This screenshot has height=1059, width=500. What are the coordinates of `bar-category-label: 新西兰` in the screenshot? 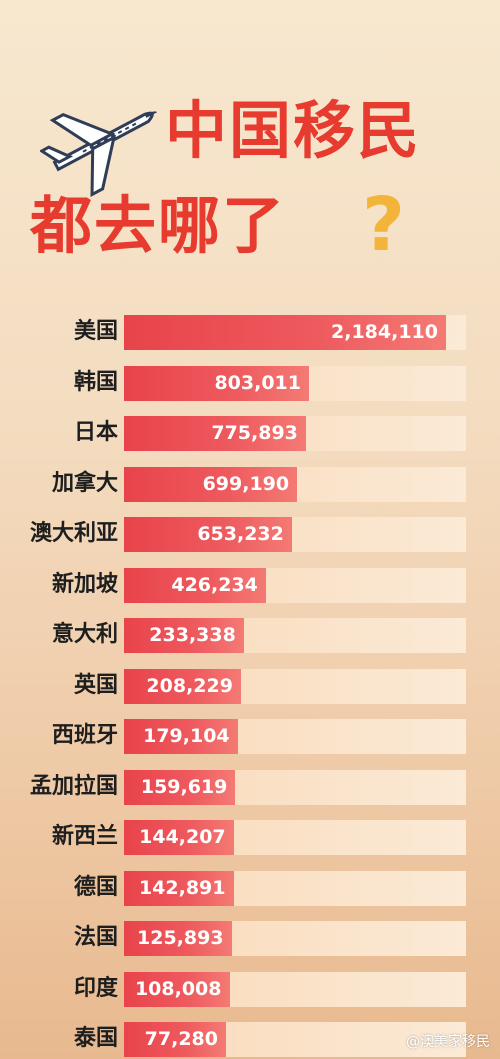 It's located at (84, 836).